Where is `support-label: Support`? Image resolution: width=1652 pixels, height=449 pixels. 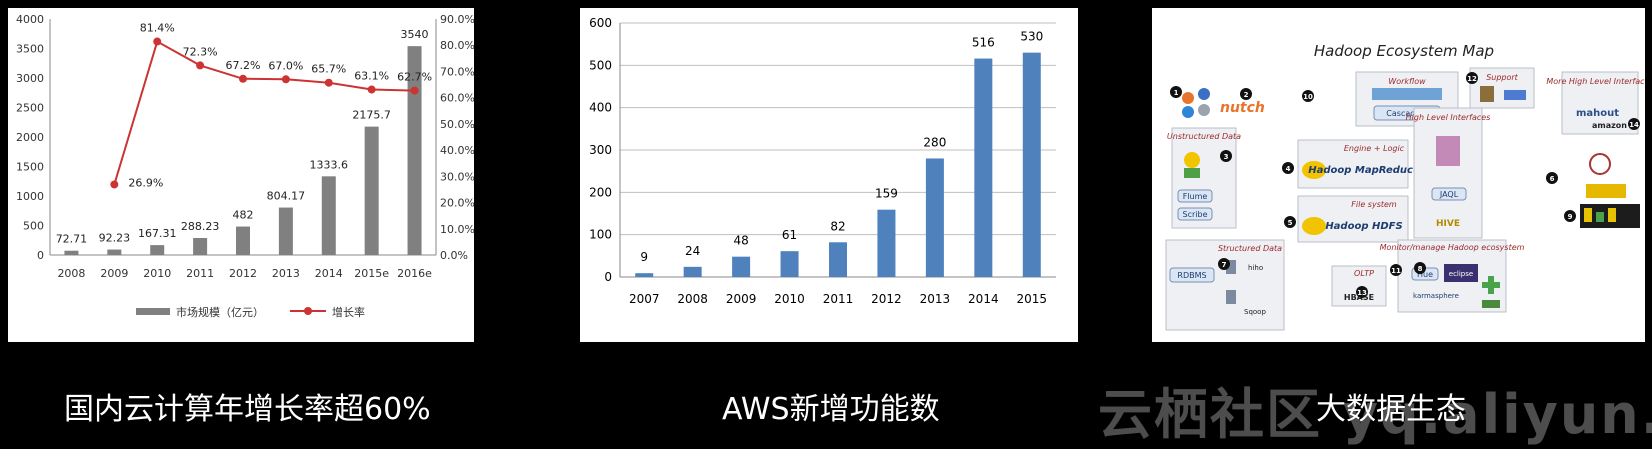
support-label: Support is located at coordinates (1502, 77).